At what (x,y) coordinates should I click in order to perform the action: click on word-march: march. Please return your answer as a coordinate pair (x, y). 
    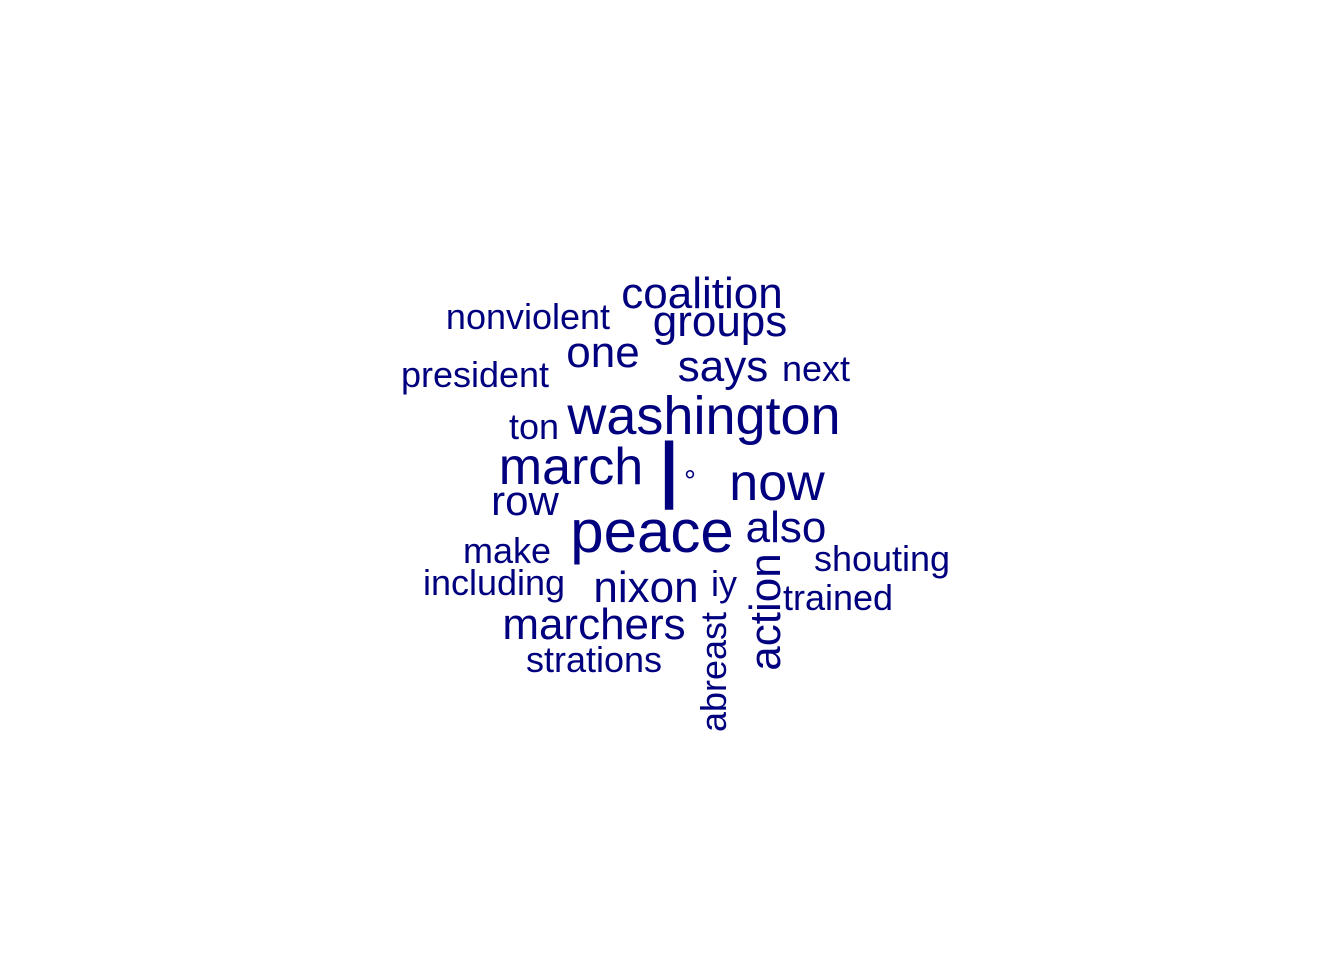
    Looking at the image, I should click on (571, 467).